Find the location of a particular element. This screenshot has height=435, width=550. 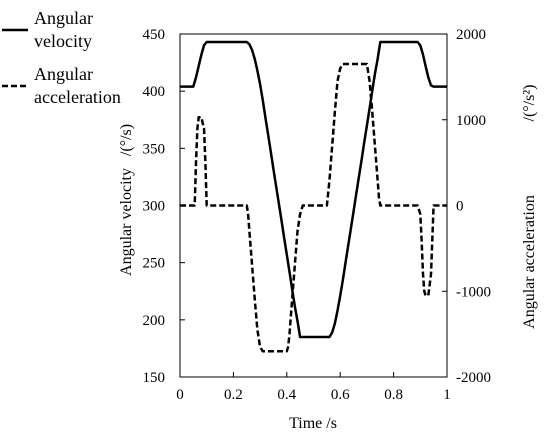

right-tick-label-0: 0 is located at coordinates (460, 207).